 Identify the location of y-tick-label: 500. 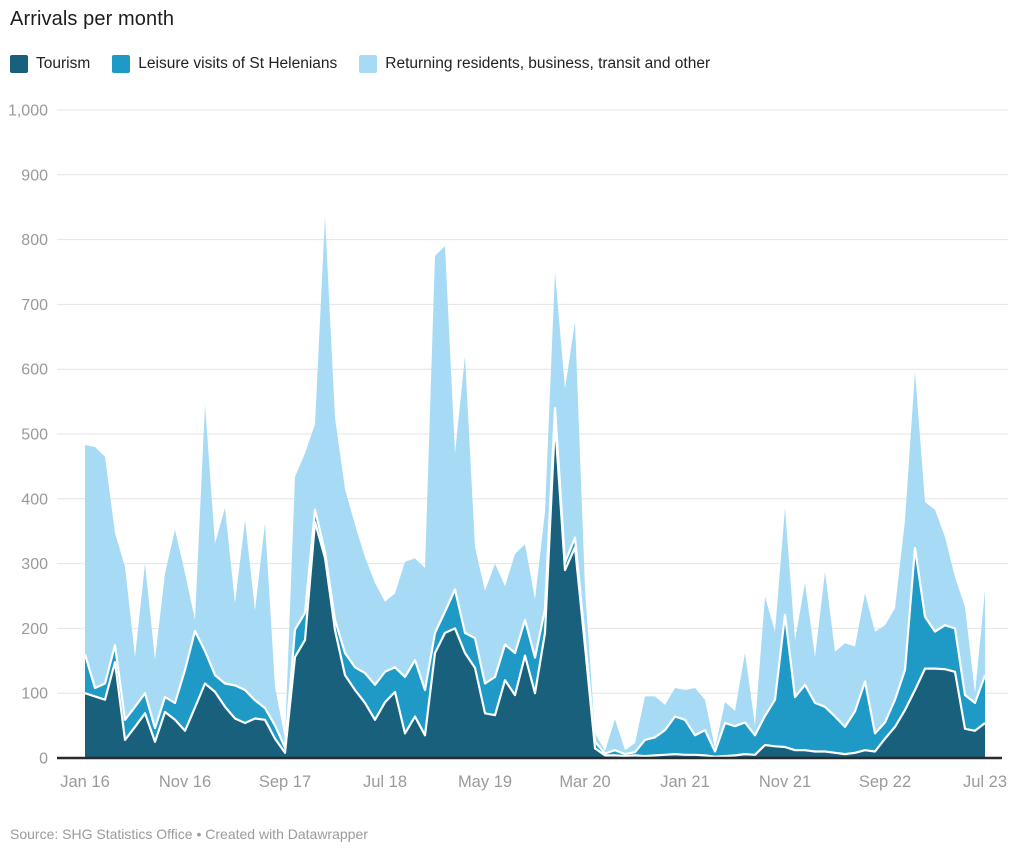
(34, 435).